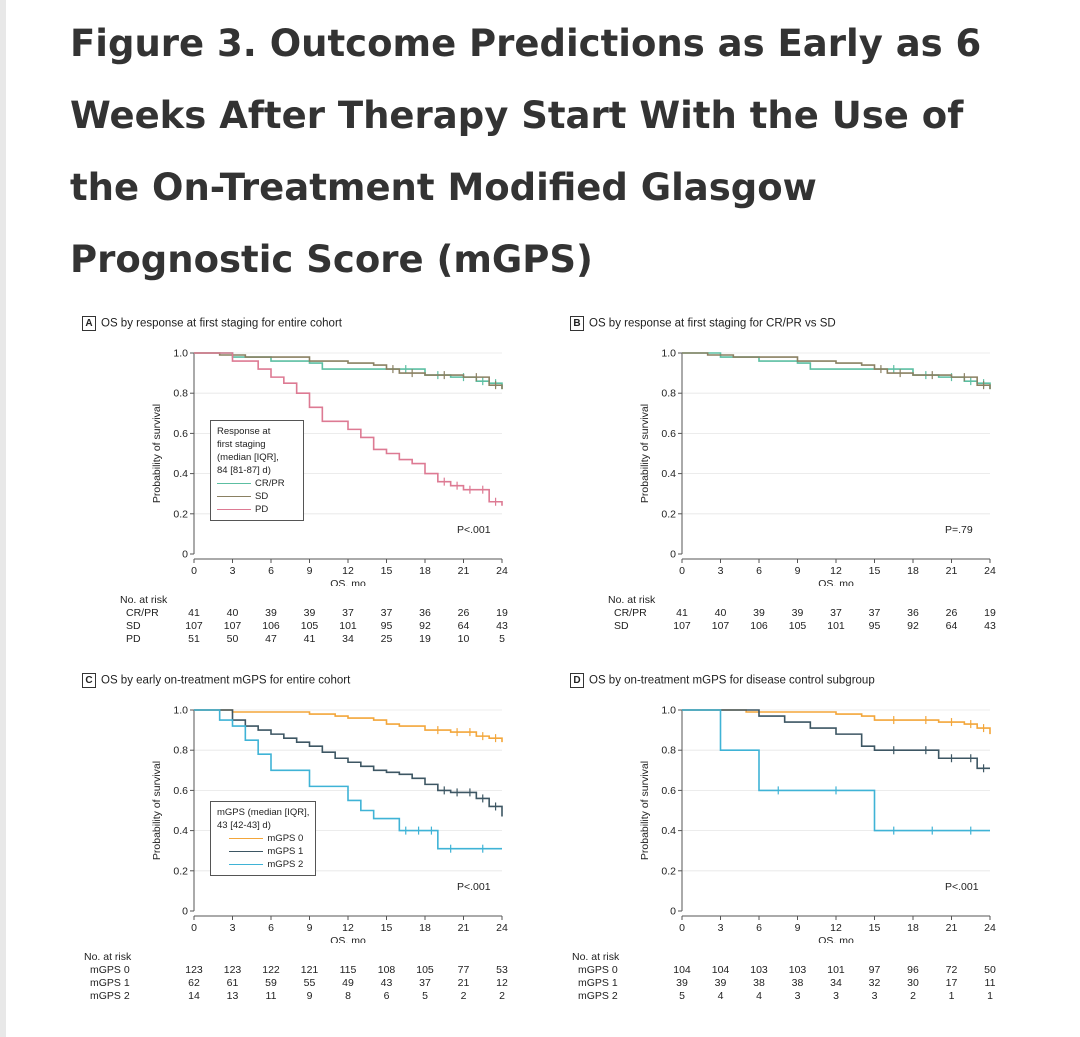  Describe the element at coordinates (913, 983) in the screenshot. I see `risk-count: 30` at that location.